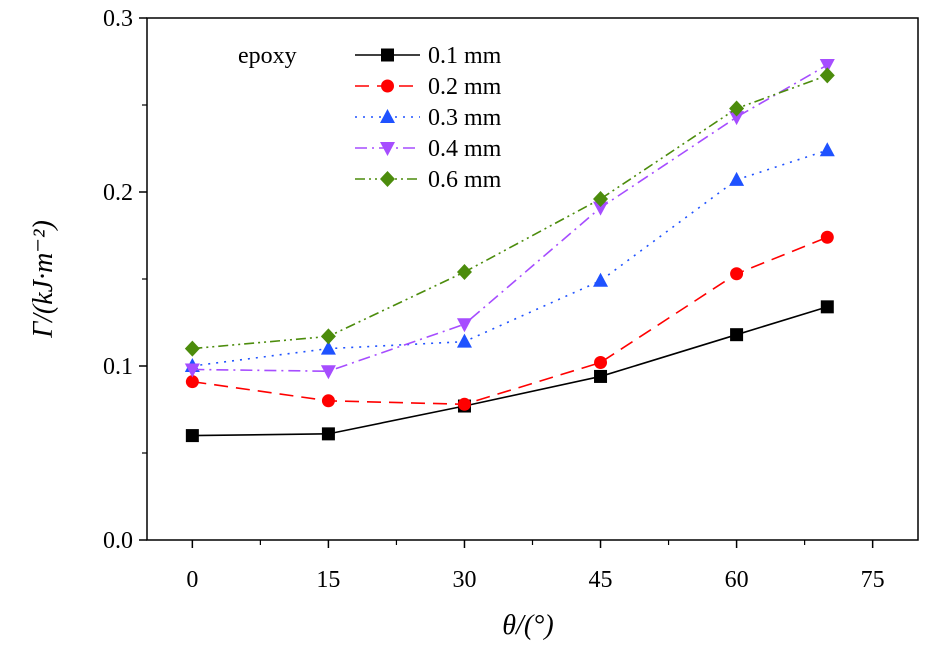 The width and height of the screenshot is (945, 645). What do you see at coordinates (118, 19) in the screenshot?
I see `y-tick-label: 0.3` at bounding box center [118, 19].